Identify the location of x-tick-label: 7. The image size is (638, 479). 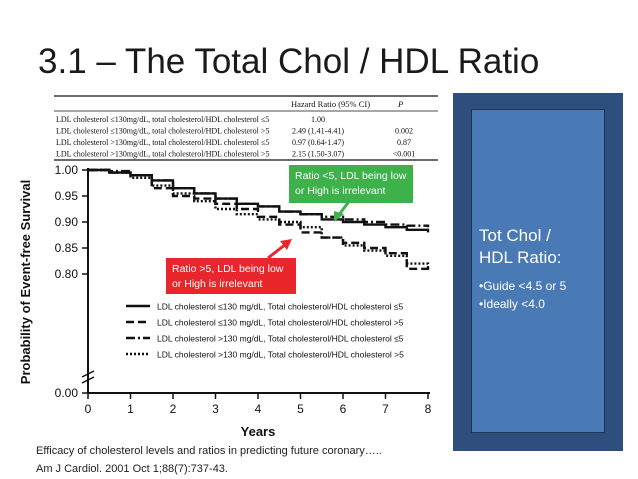
(385, 409).